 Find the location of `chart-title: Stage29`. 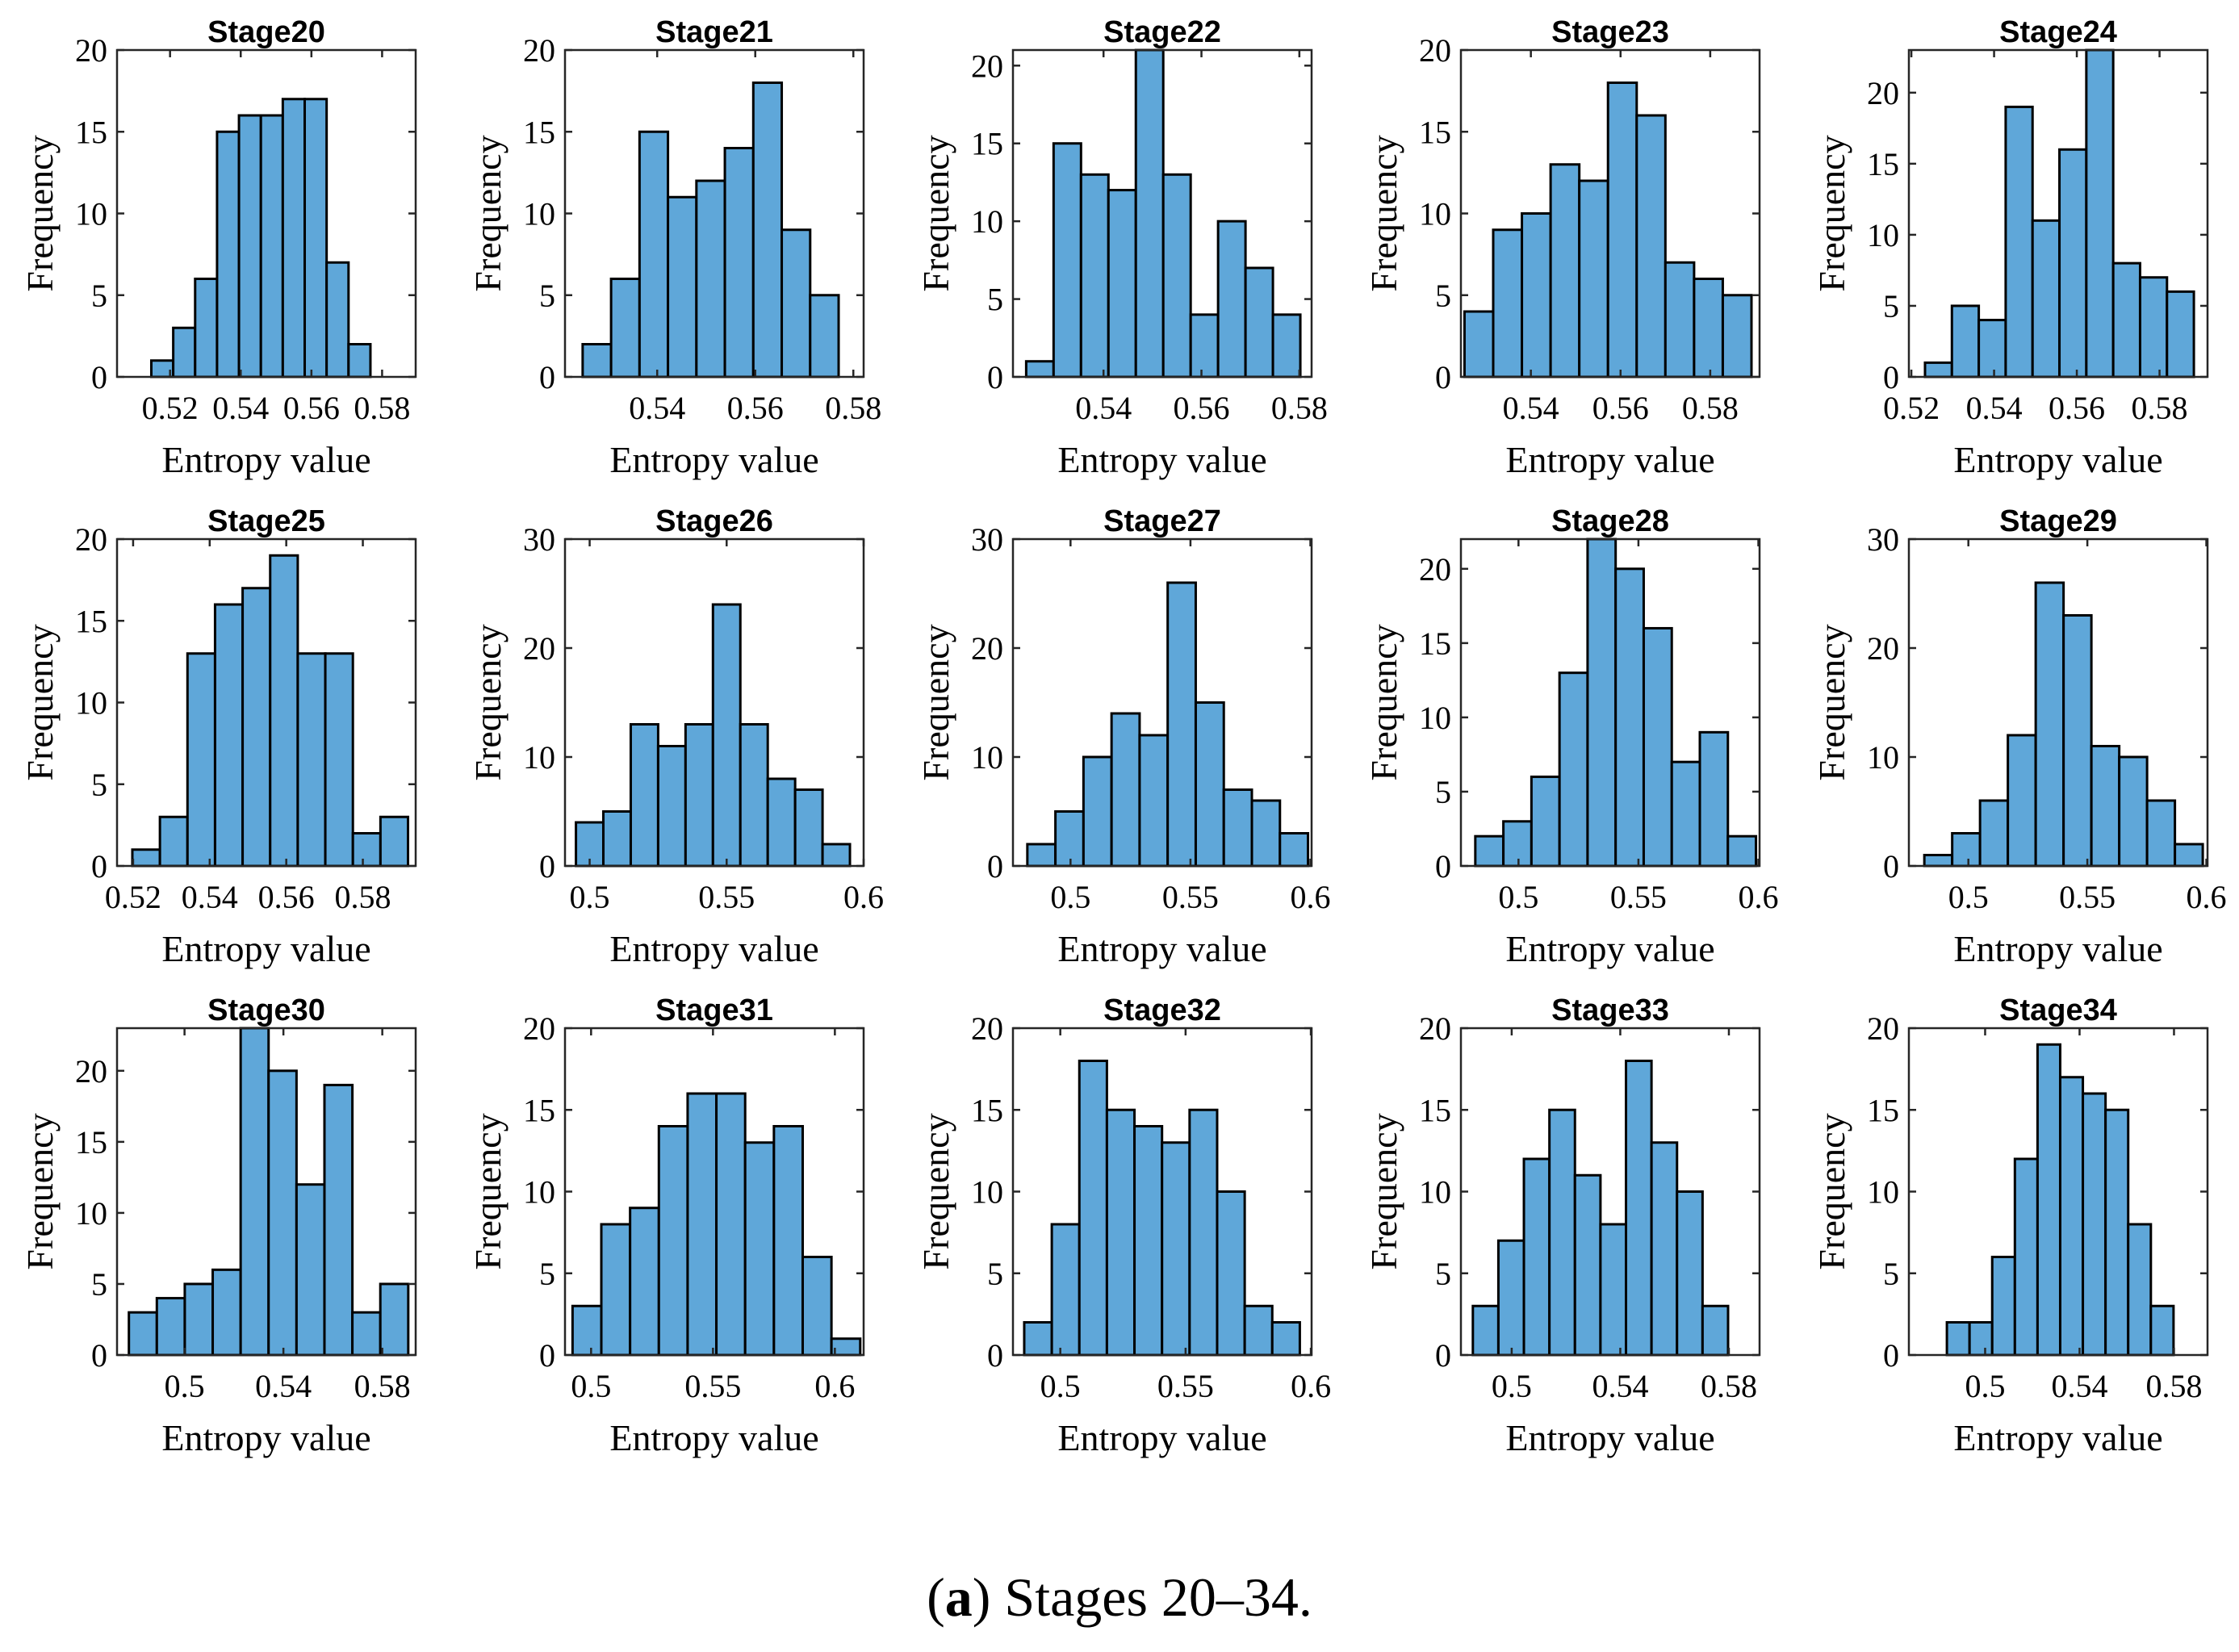

chart-title: Stage29 is located at coordinates (2058, 521).